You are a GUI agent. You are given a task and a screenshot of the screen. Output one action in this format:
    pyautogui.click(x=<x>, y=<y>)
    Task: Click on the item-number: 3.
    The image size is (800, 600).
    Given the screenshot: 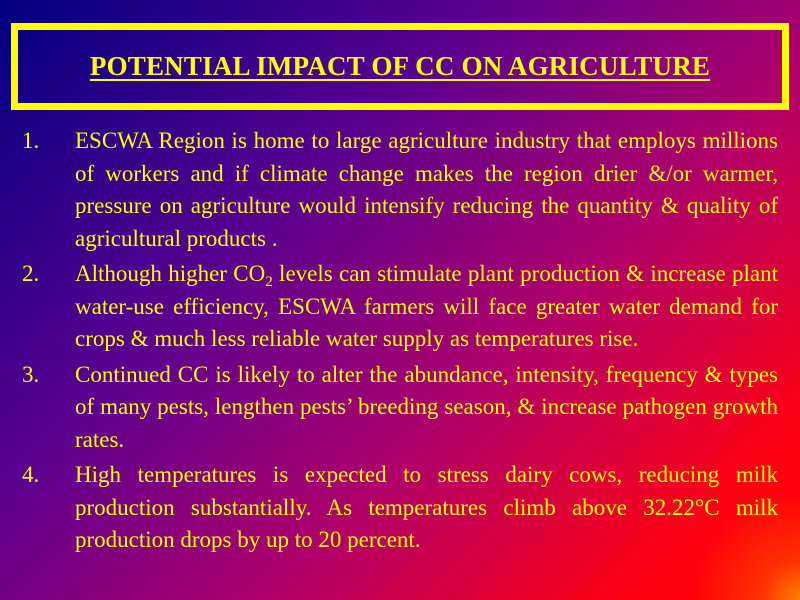 What is the action you would take?
    pyautogui.click(x=31, y=374)
    